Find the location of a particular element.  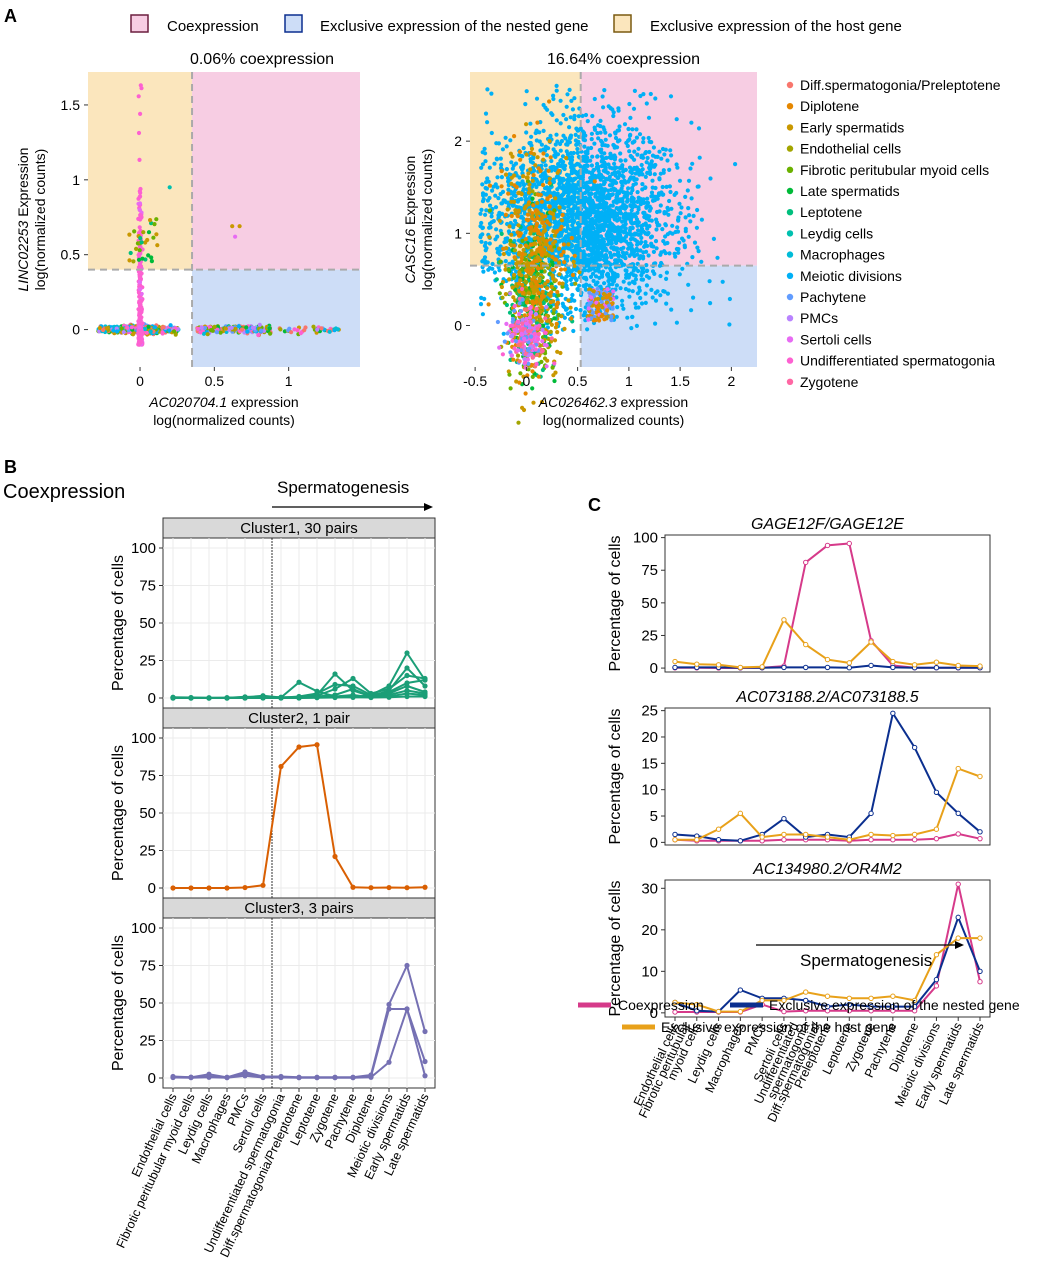

y-axis-label: LINC02253 Expression is located at coordinates (23, 220).